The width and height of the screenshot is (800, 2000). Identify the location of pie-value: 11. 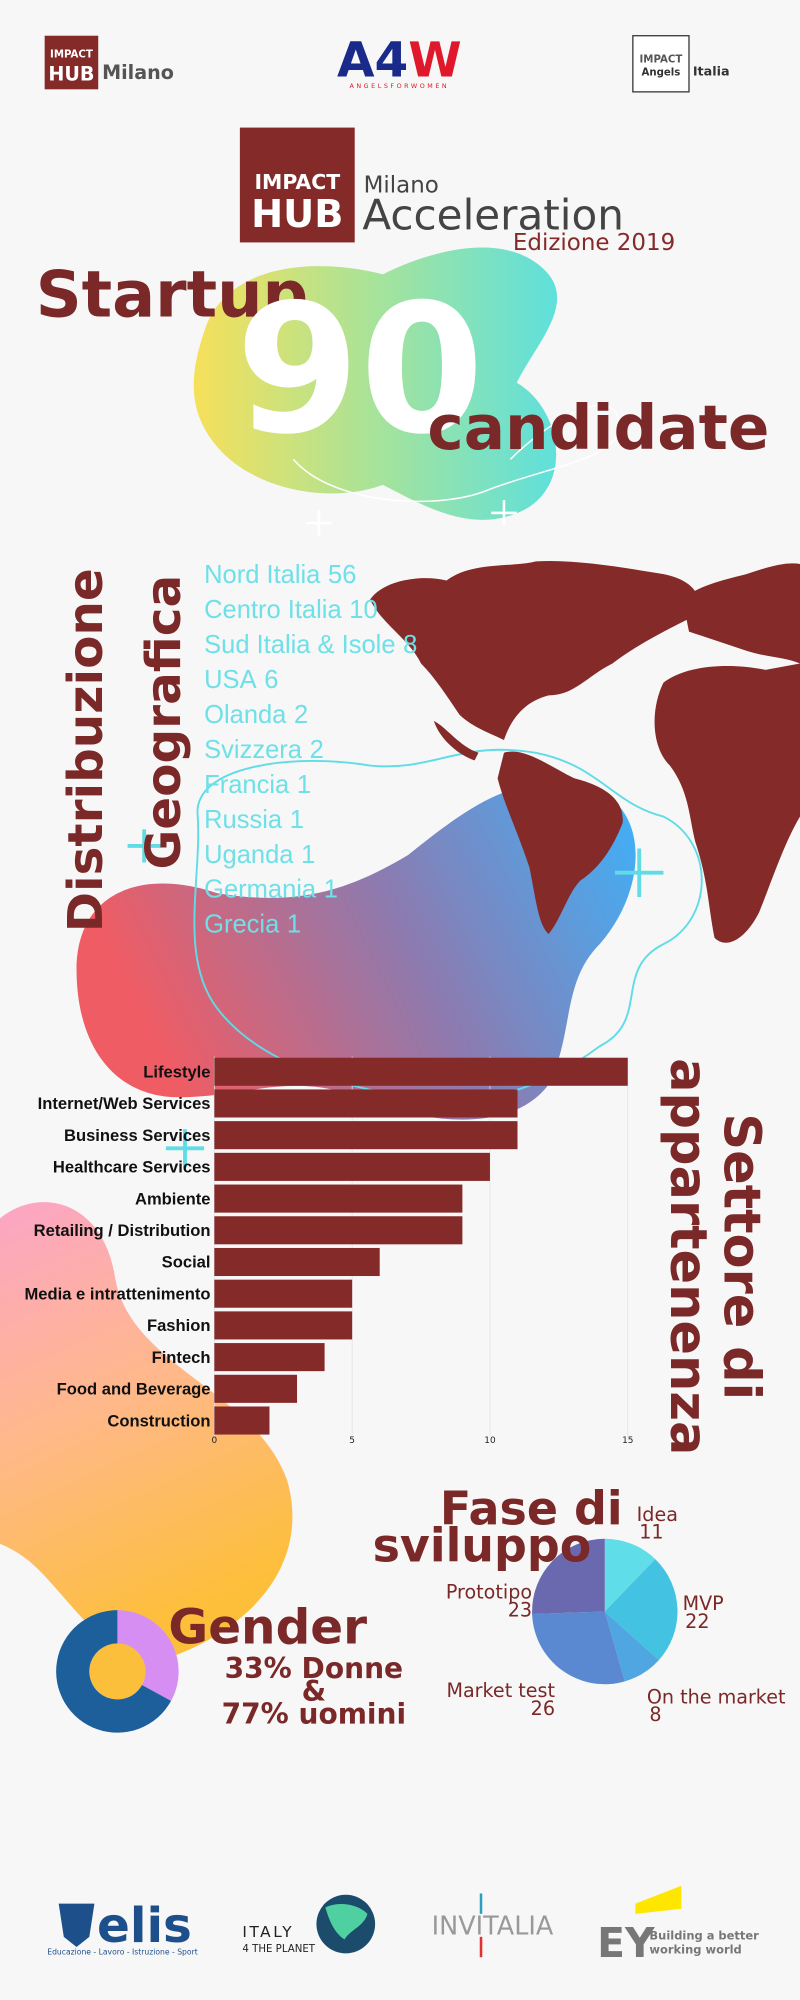
(651, 1532).